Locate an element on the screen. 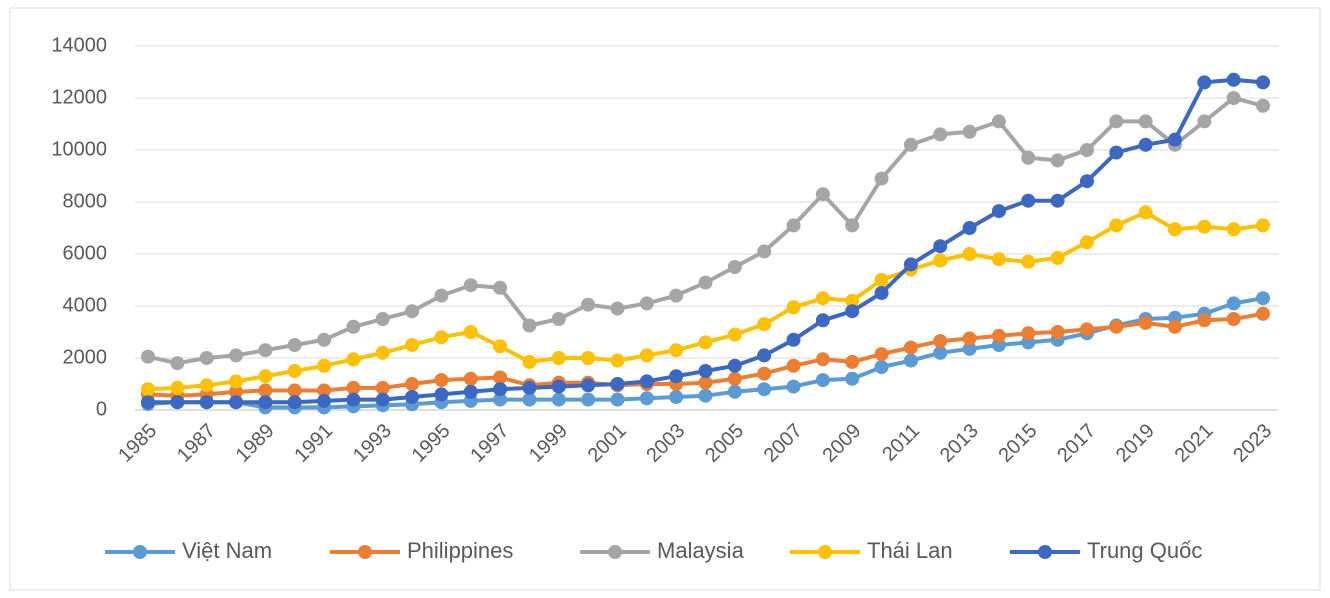  legend-label: Trung Quốc is located at coordinates (1144, 550).